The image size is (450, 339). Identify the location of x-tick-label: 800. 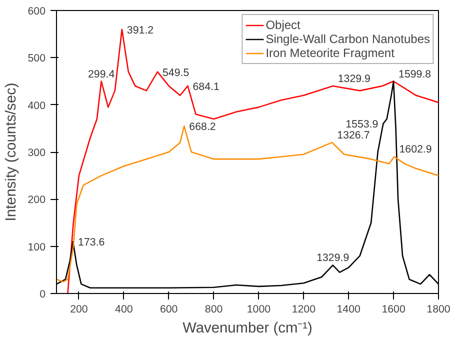
(213, 310).